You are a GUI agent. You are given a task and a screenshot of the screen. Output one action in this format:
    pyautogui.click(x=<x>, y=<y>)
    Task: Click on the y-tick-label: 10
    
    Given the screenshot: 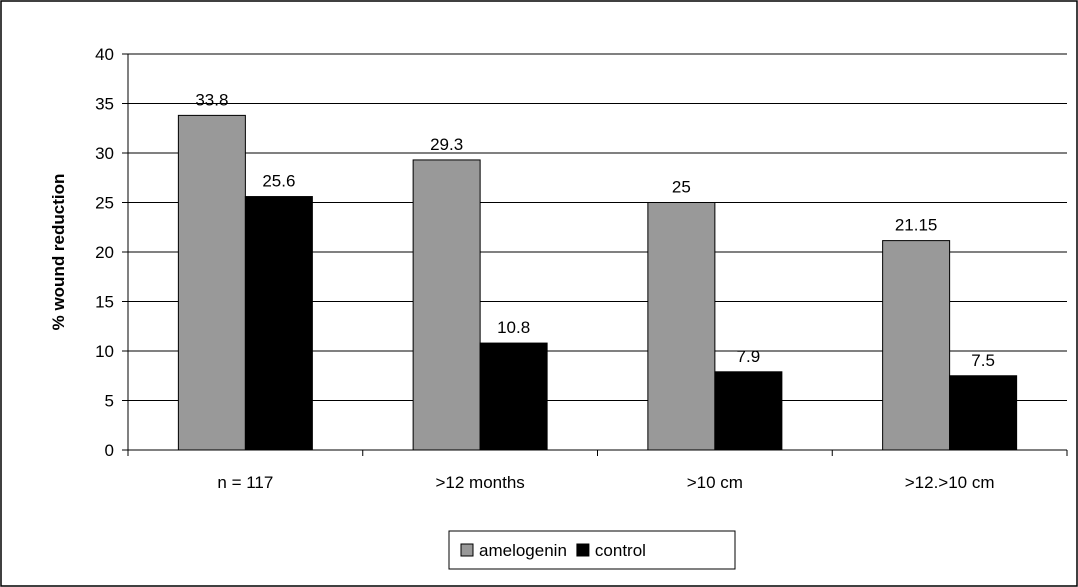 What is the action you would take?
    pyautogui.click(x=104, y=351)
    